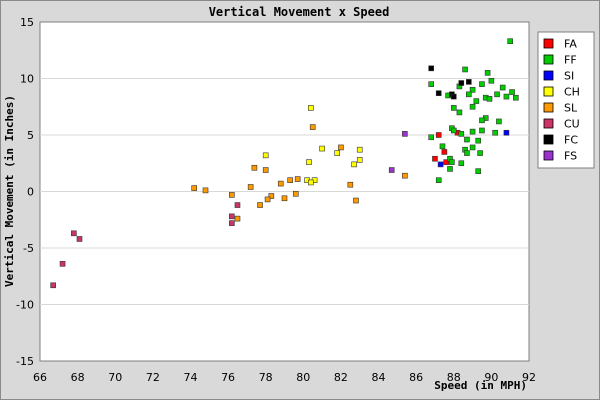  What do you see at coordinates (548, 123) in the screenshot?
I see `legend-swatch-cu` at bounding box center [548, 123].